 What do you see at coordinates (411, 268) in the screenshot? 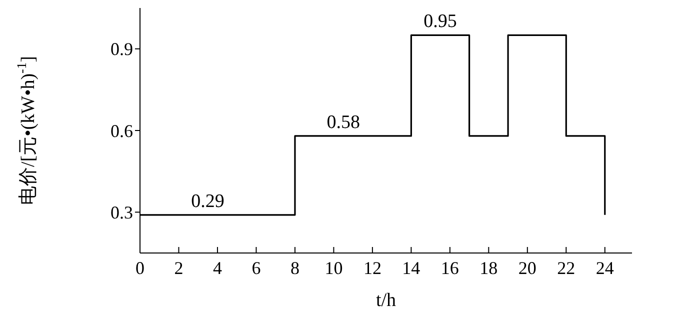
I see `x-tick-label: 14` at bounding box center [411, 268].